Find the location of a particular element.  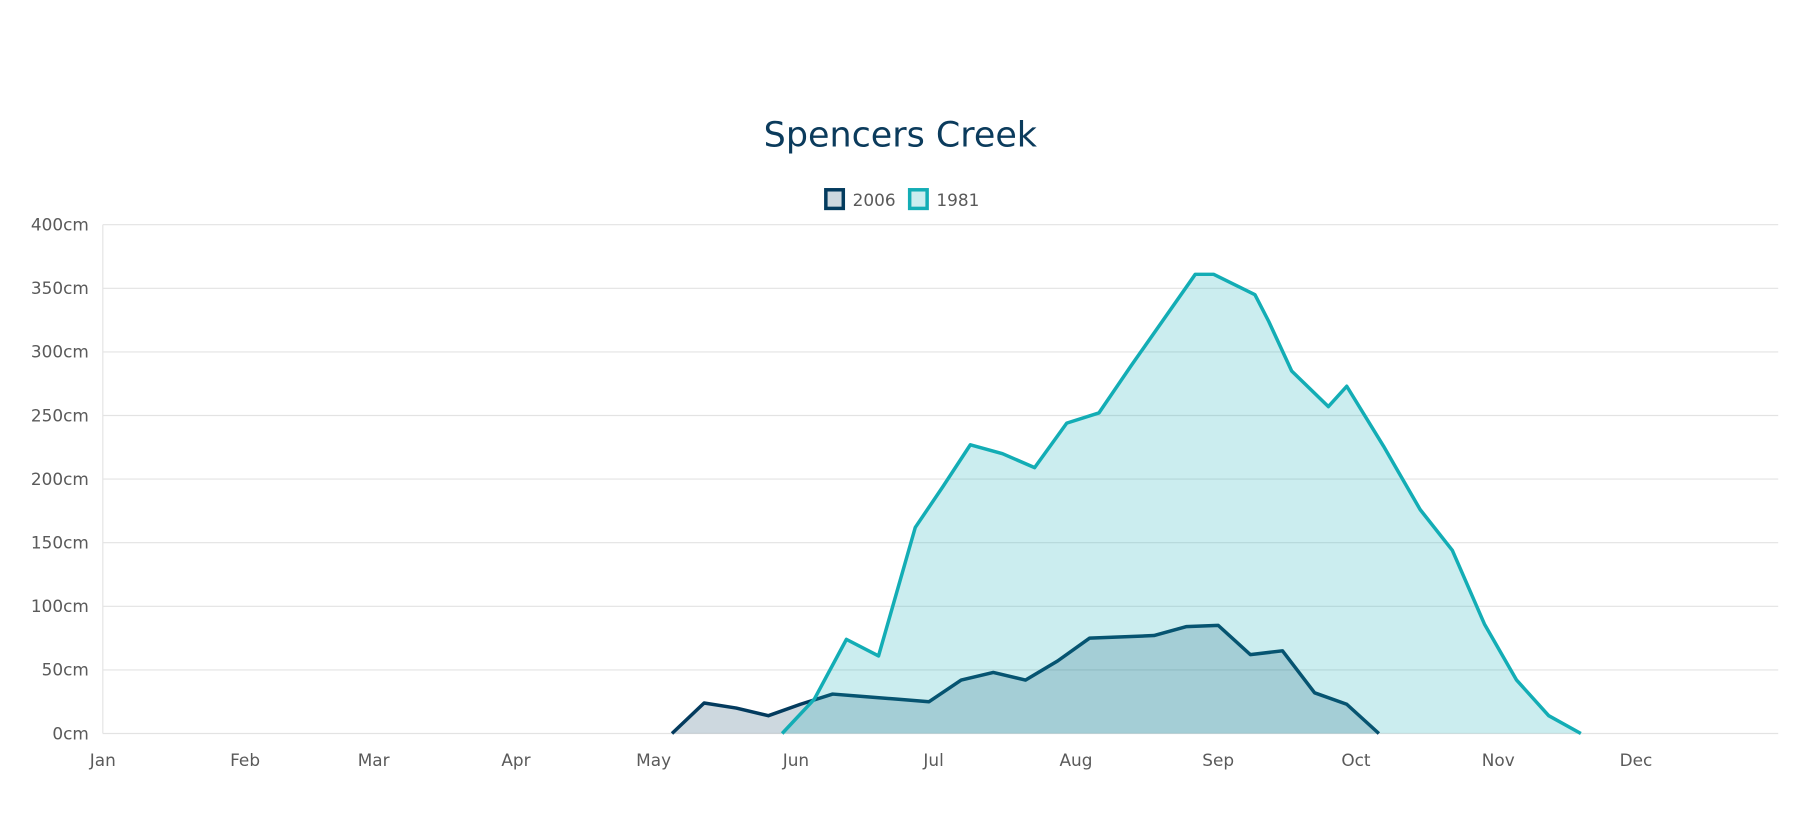

y-tick-label: 300cm is located at coordinates (60, 352).